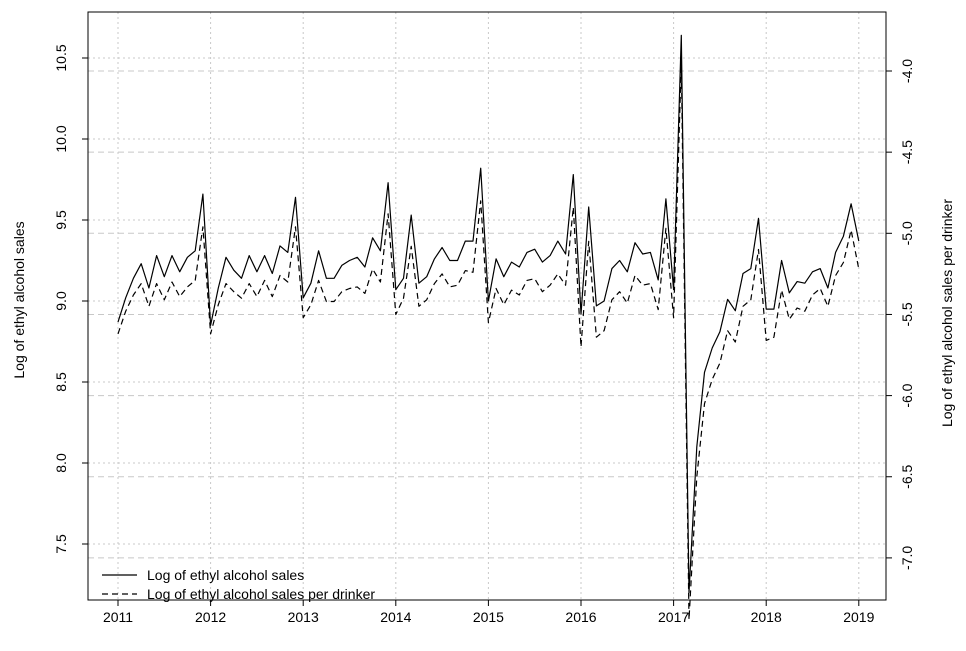 The width and height of the screenshot is (966, 651). Describe the element at coordinates (61, 220) in the screenshot. I see `y-tick-label: 9.5` at that location.